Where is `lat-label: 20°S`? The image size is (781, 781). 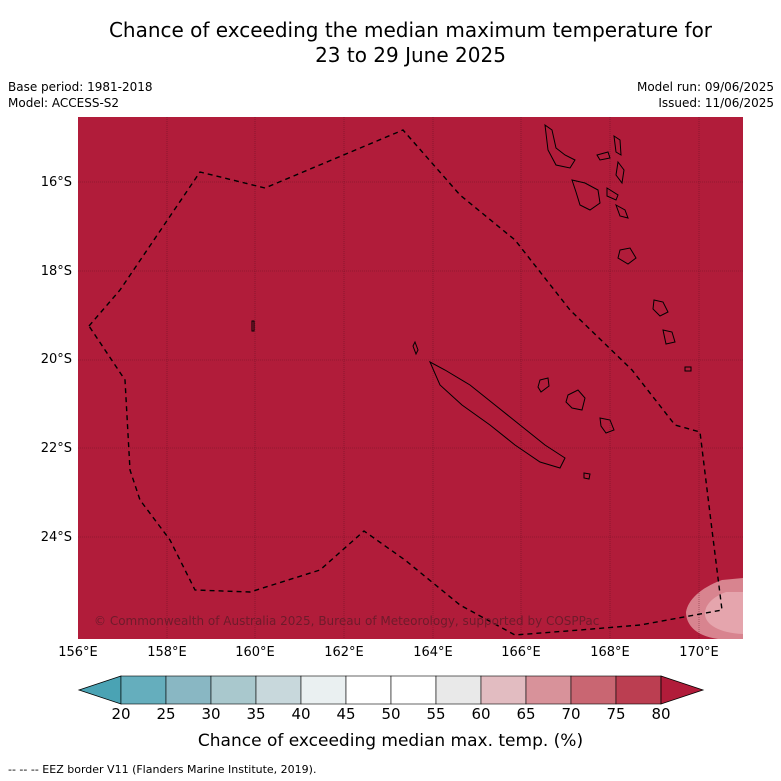
lat-label: 20°S is located at coordinates (56, 359).